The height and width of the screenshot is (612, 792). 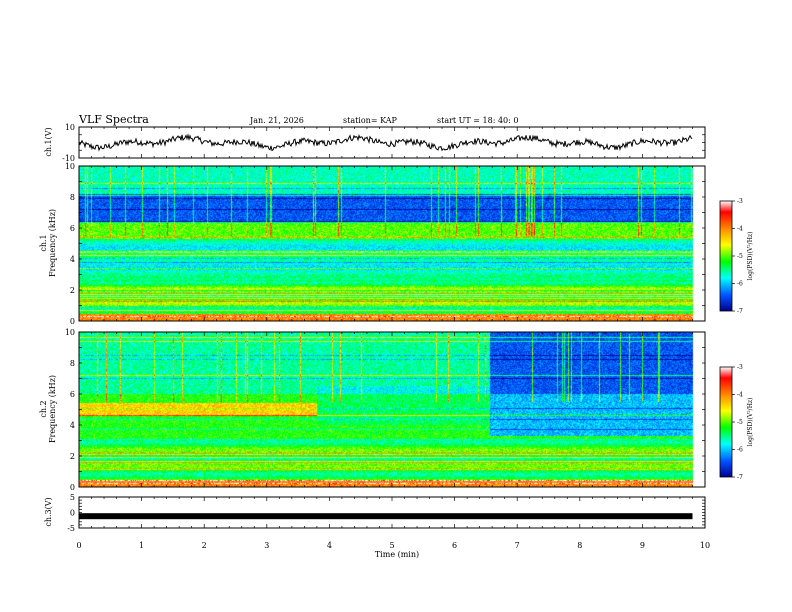 What do you see at coordinates (48, 511) in the screenshot?
I see `ch3-waveform-ylabel: ch.3(V)` at bounding box center [48, 511].